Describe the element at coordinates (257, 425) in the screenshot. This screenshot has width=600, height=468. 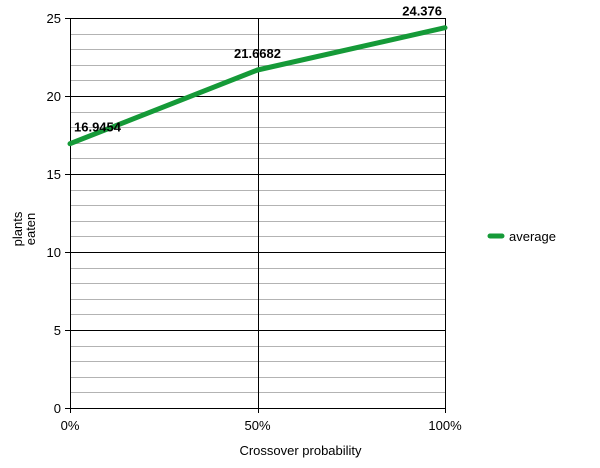
I see `x-tick-label: 50%` at that location.